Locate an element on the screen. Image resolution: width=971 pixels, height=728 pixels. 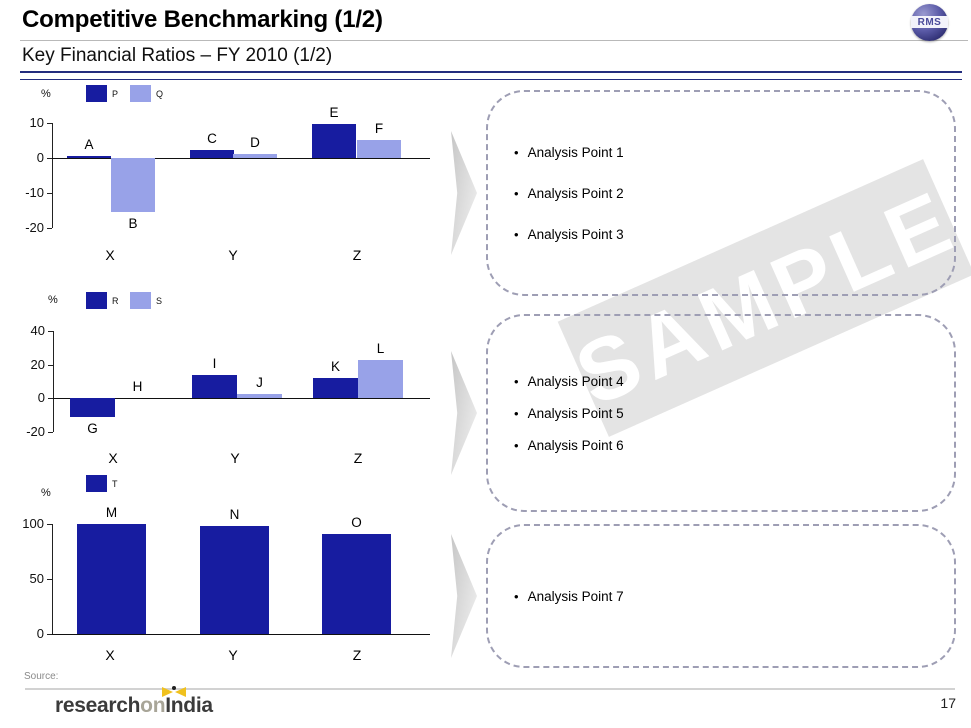
footer-divider is located at coordinates (490, 689).